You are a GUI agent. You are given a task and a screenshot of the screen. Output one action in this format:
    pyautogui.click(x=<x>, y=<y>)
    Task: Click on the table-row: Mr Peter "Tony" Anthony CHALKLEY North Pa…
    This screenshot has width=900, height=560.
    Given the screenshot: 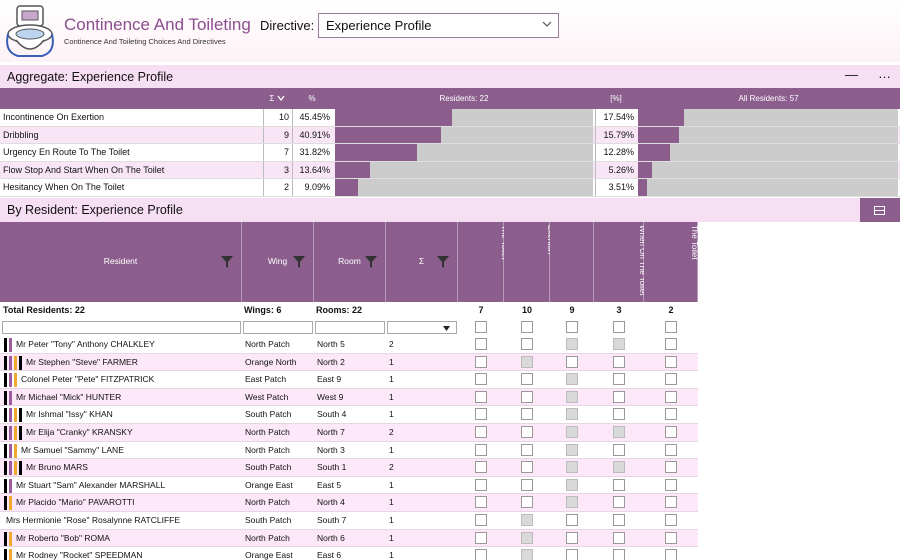 What is the action you would take?
    pyautogui.click(x=349, y=345)
    